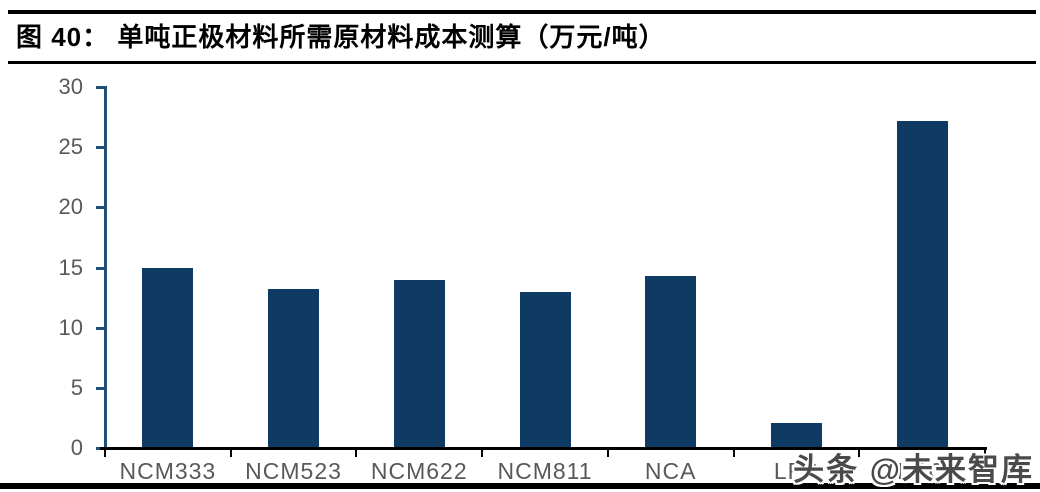 This screenshot has width=1040, height=492. I want to click on y-tick-label: 0, so click(76, 447).